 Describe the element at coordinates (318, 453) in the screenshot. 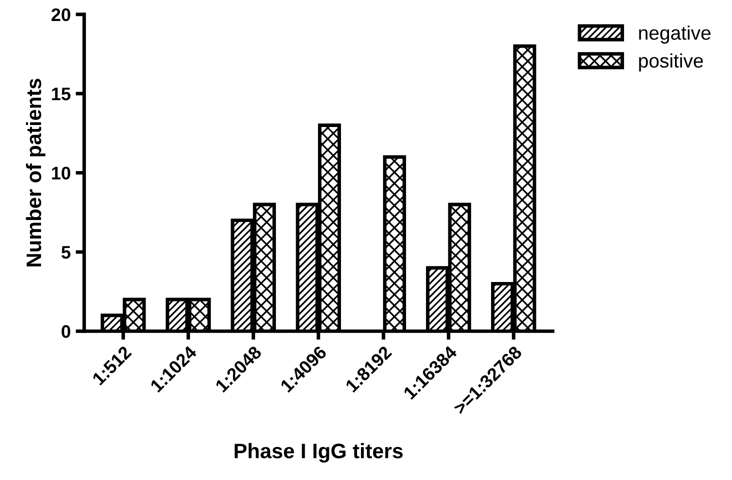

I see `x-axis-title: Phase I IgG titers` at that location.